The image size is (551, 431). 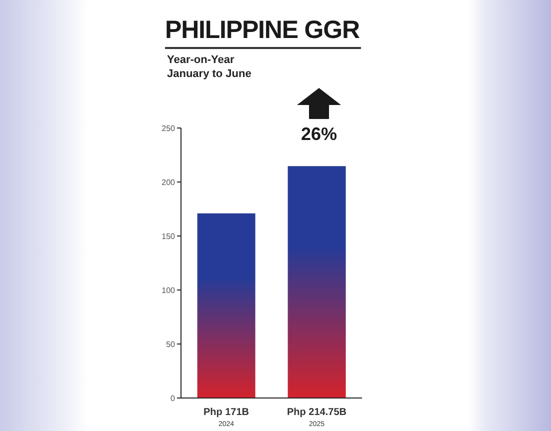 I want to click on x-tick-label: Php 171B 2024, so click(x=226, y=417).